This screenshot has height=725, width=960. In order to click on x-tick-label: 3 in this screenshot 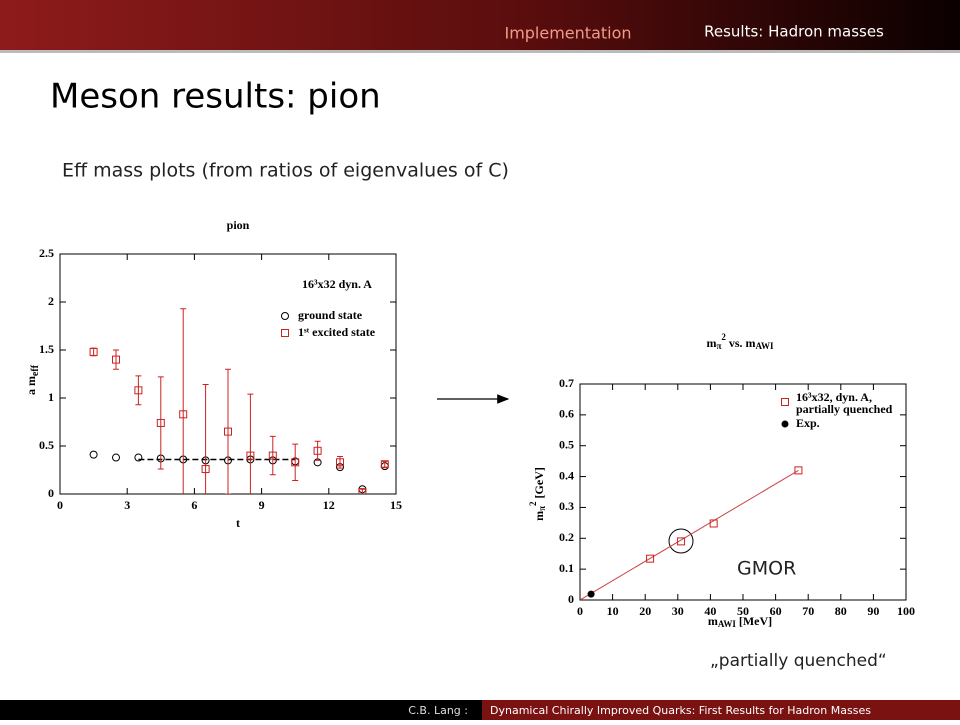, I will do `click(127, 505)`.